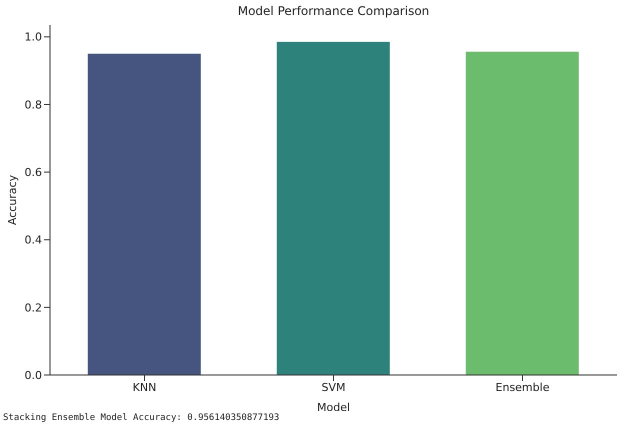 This screenshot has height=428, width=626. What do you see at coordinates (144, 387) in the screenshot?
I see `x-tick-label: KNN` at bounding box center [144, 387].